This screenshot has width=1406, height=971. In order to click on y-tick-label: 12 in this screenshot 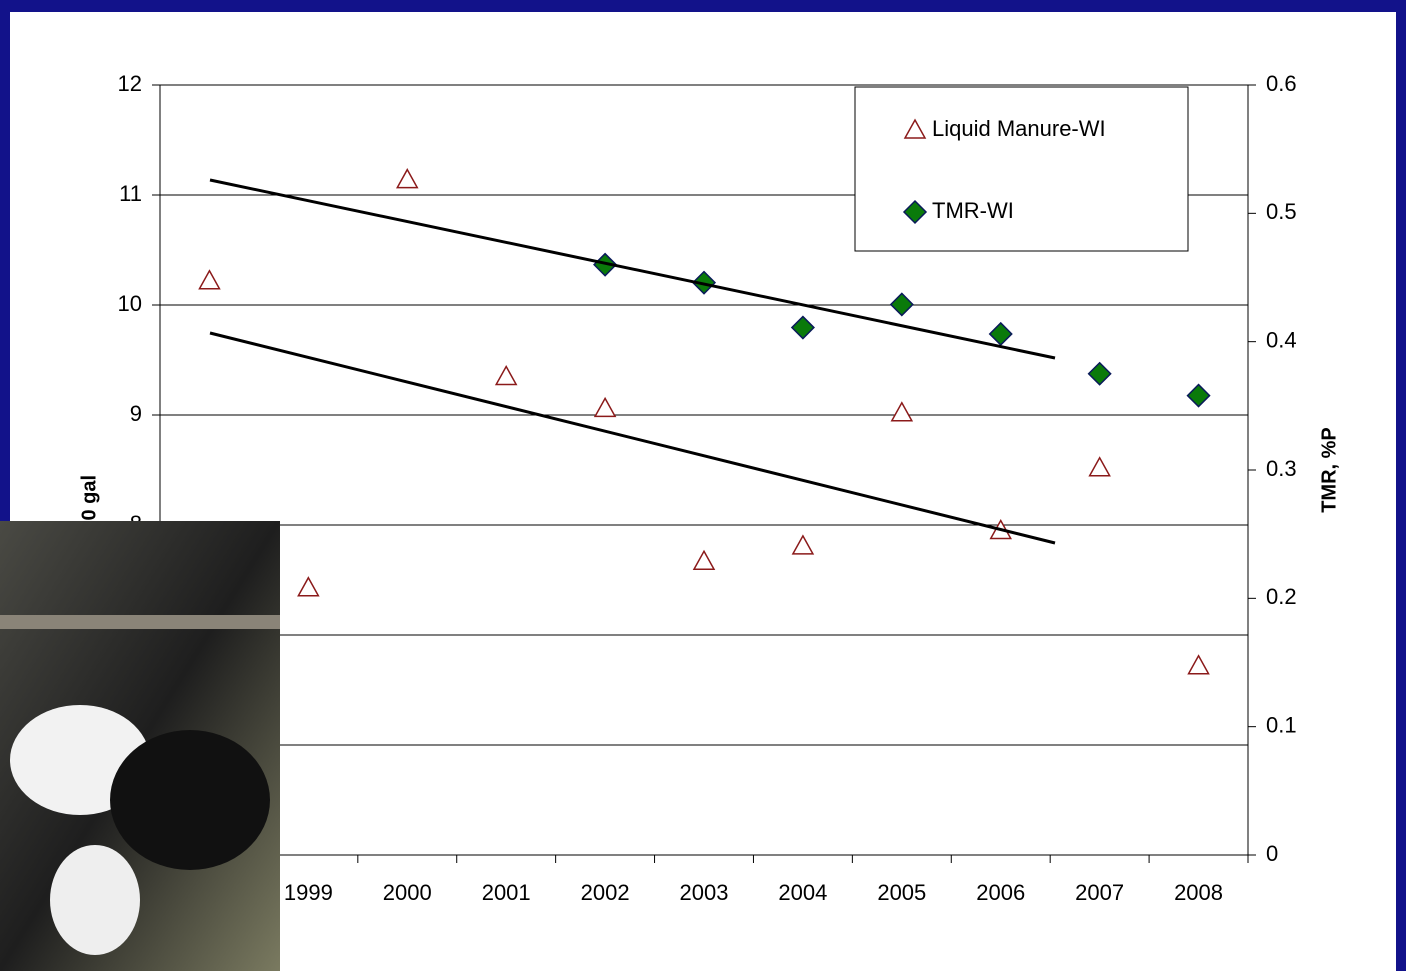, I will do `click(130, 83)`.